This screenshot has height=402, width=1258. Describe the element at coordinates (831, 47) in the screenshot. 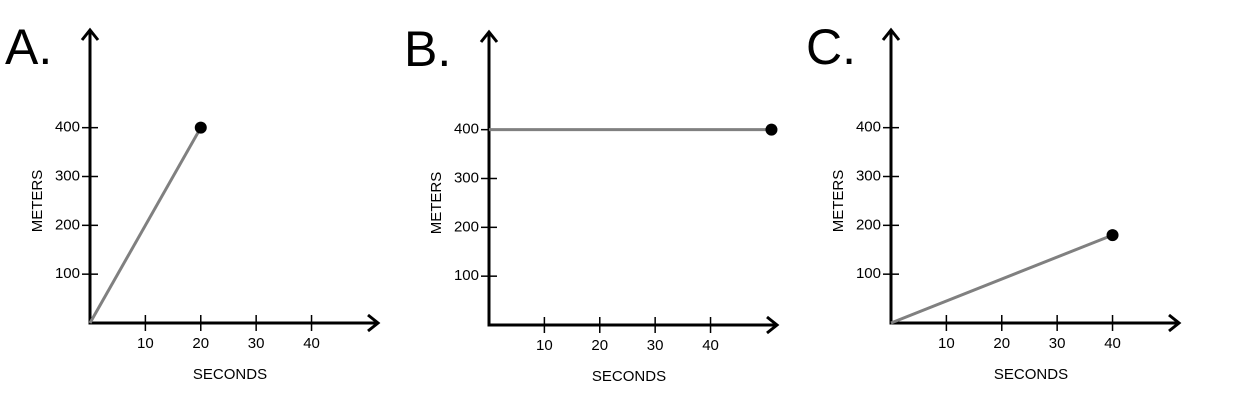

I see `panel-label: C.` at that location.